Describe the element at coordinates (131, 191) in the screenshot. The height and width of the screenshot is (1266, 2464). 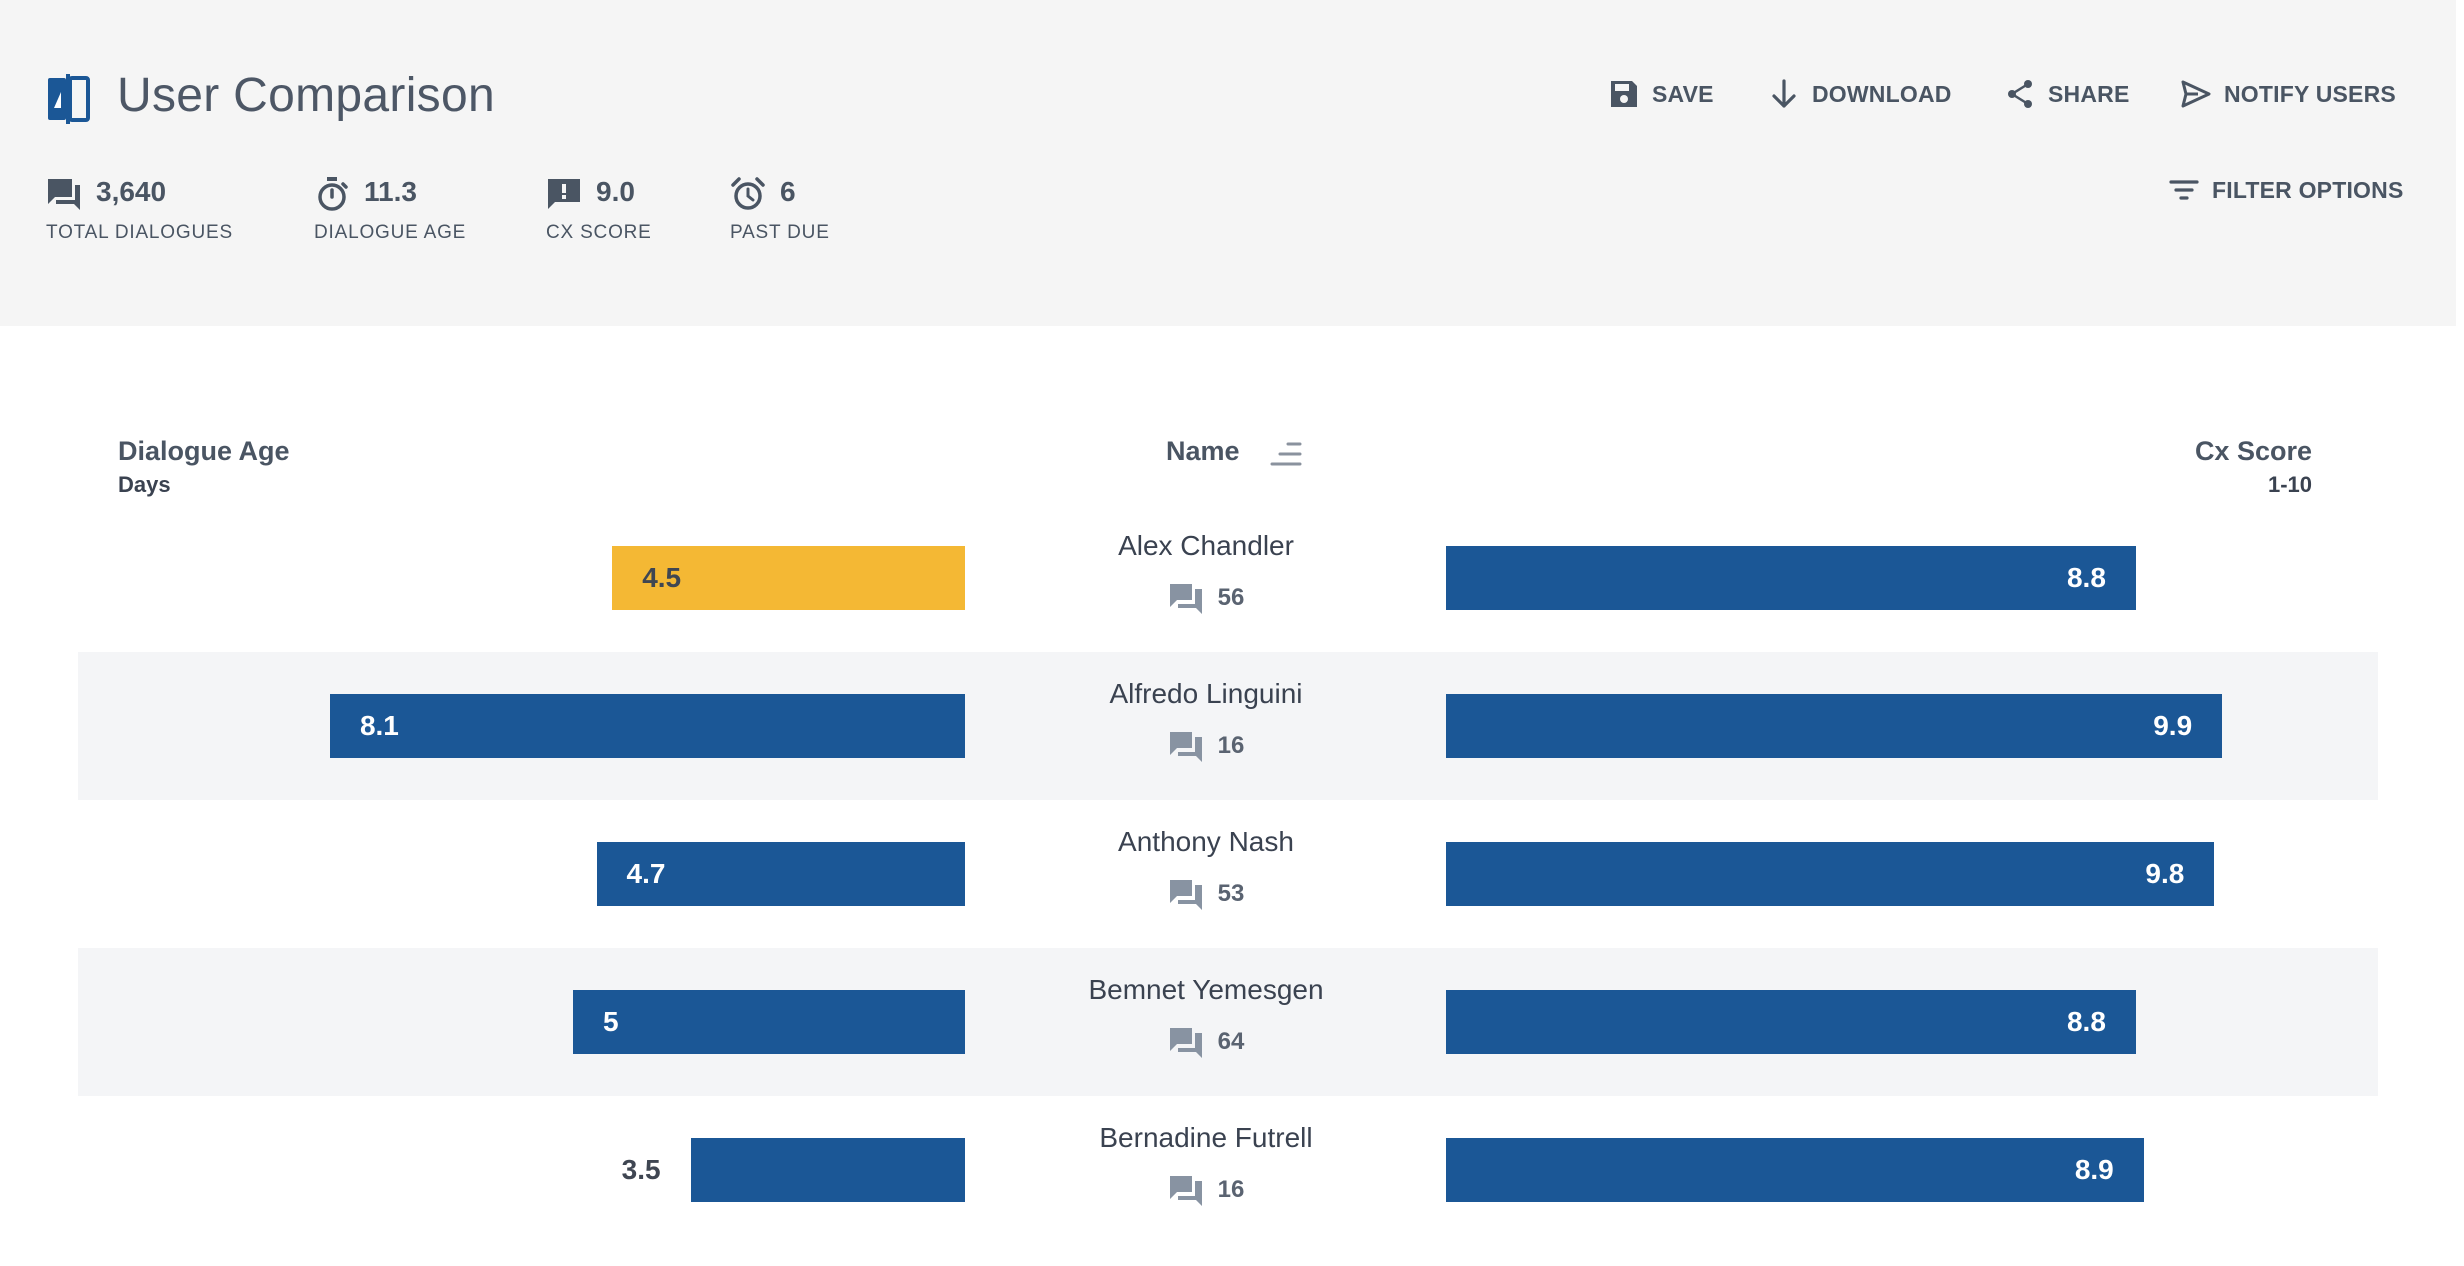
I see `stat-value: 3,640` at that location.